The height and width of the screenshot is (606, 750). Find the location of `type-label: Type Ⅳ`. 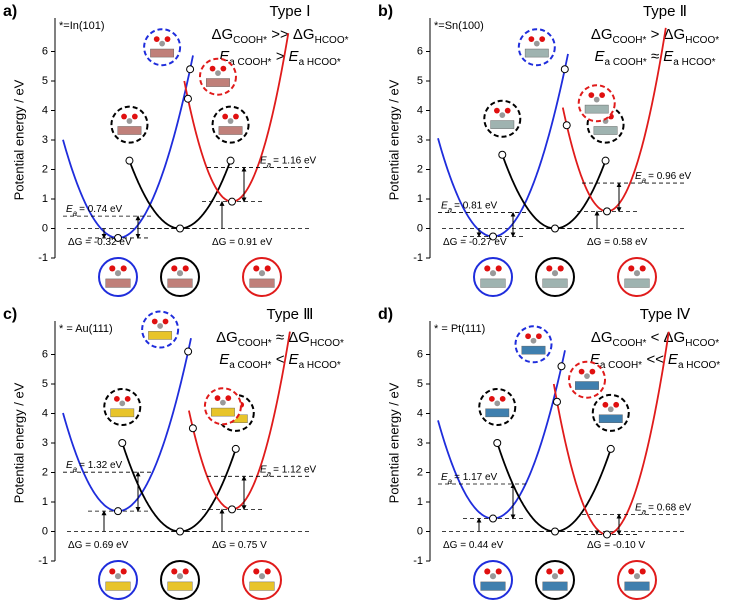

type-label: Type Ⅳ is located at coordinates (665, 314).